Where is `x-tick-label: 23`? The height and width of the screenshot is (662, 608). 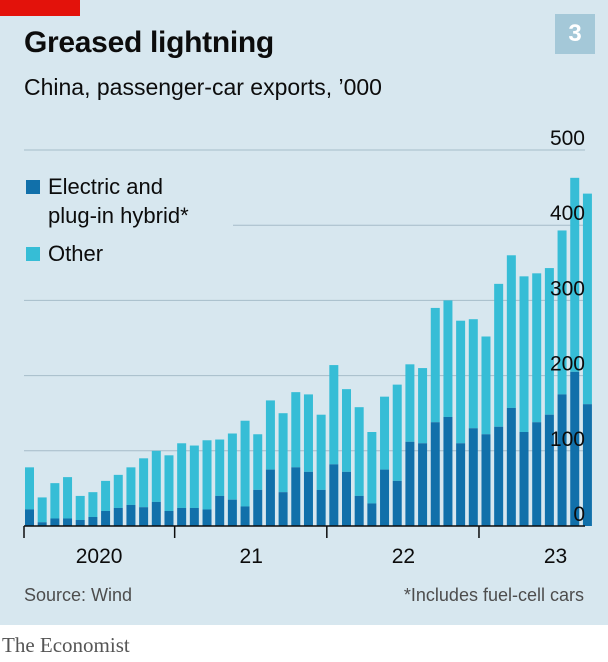
x-tick-label: 23 is located at coordinates (555, 556).